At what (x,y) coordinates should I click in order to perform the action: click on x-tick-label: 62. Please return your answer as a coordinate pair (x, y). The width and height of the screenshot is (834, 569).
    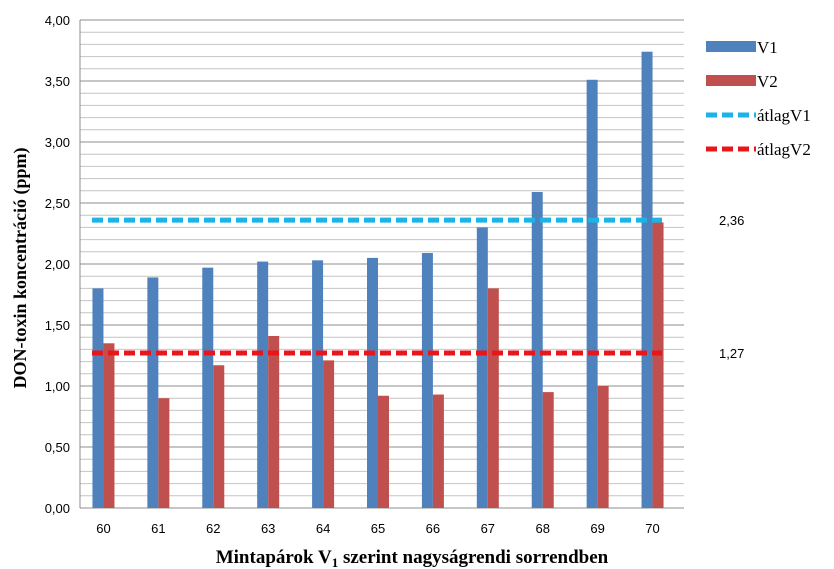
    Looking at the image, I should click on (213, 528).